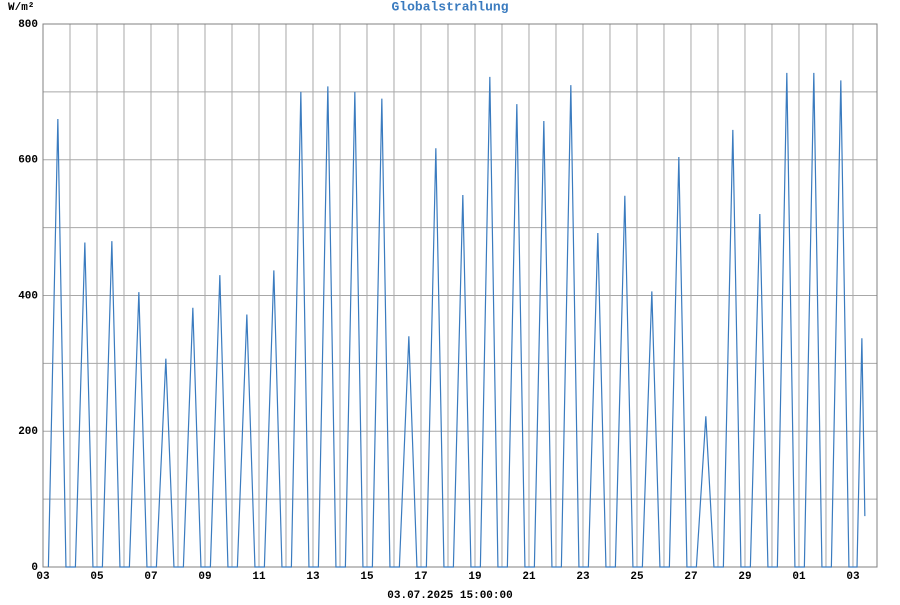  I want to click on x-label: 03.07.2025 15:00:00, so click(449, 595).